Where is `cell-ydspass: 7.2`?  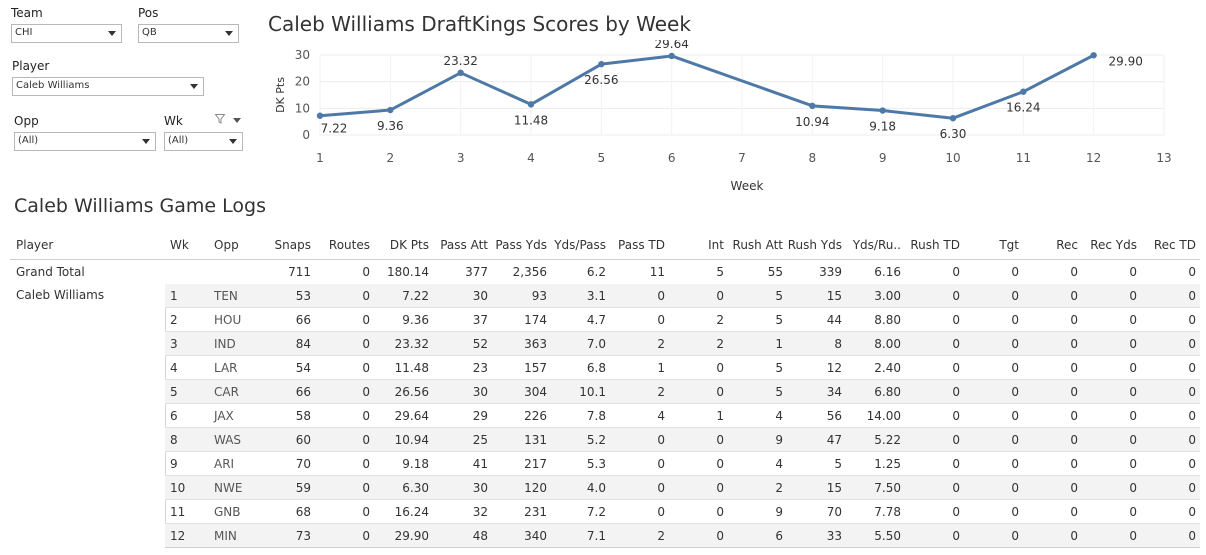 cell-ydspass: 7.2 is located at coordinates (596, 512).